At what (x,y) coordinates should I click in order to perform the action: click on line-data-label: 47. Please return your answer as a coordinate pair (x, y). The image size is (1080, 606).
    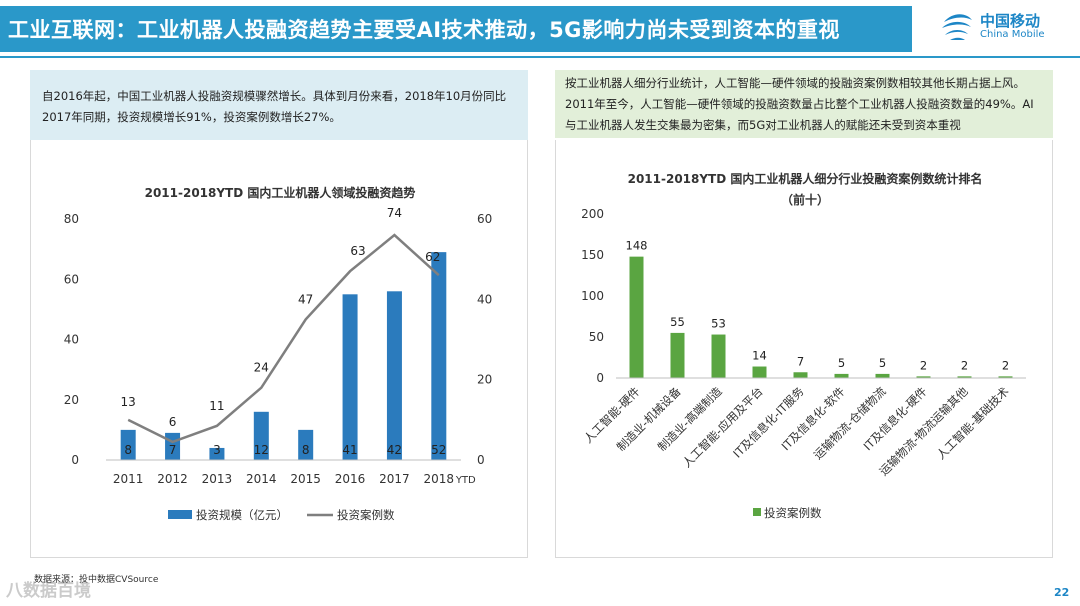
    Looking at the image, I should click on (305, 299).